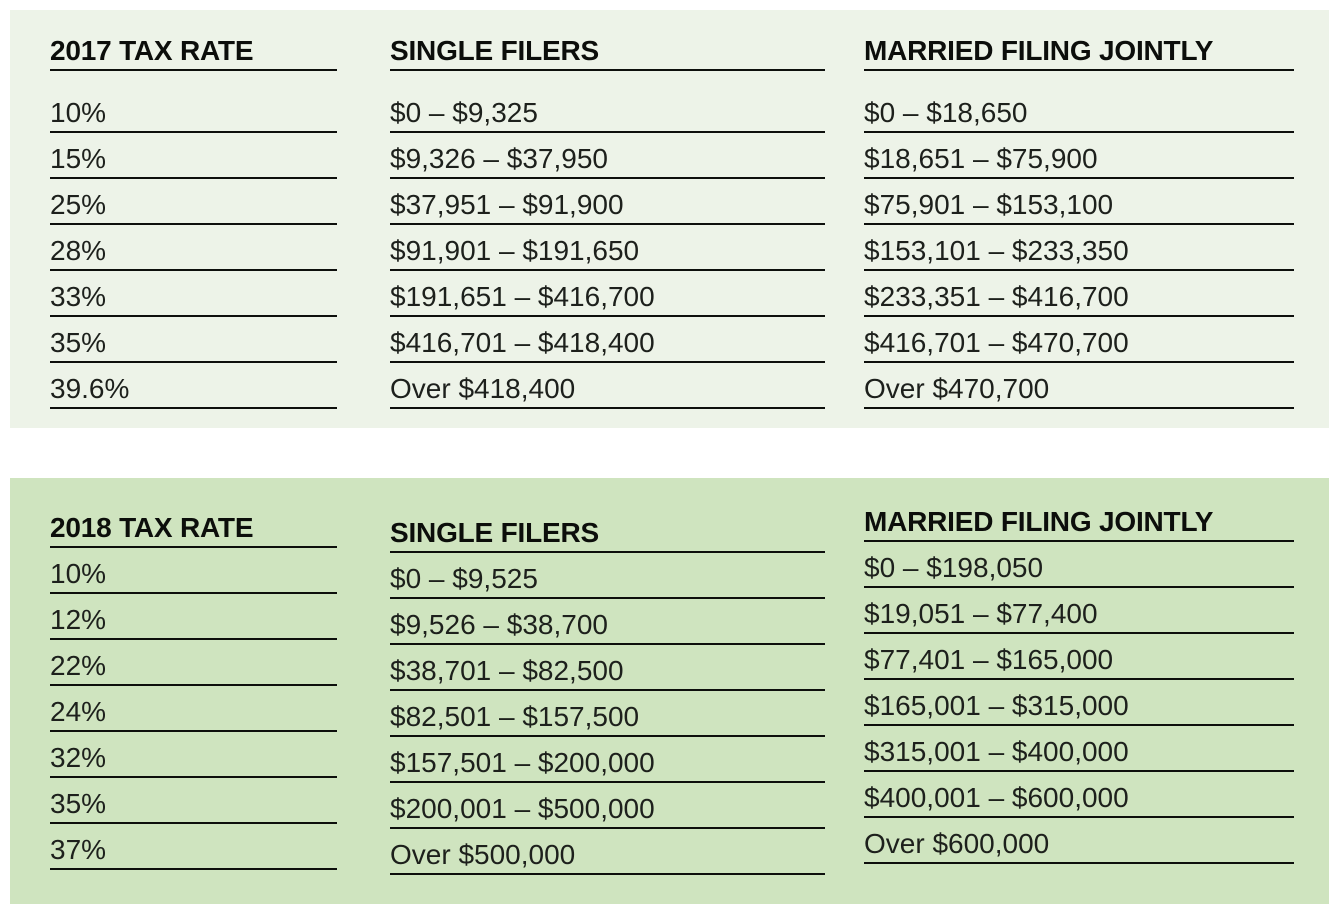  What do you see at coordinates (607, 852) in the screenshot?
I see `single-filers-cell: Over $500,000` at bounding box center [607, 852].